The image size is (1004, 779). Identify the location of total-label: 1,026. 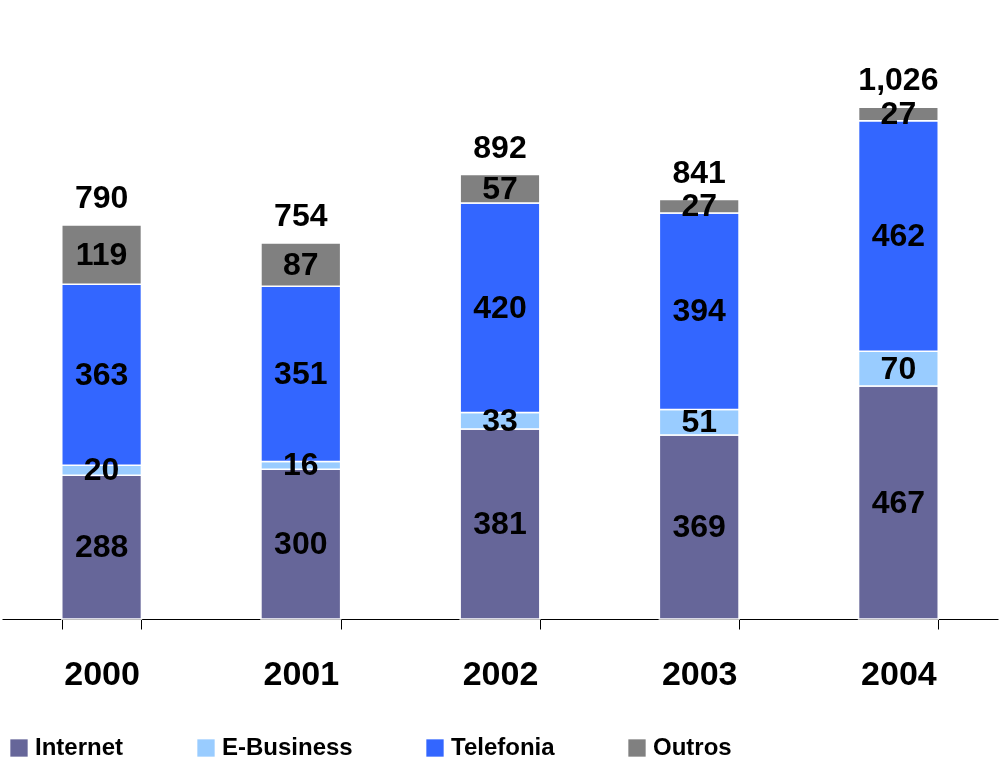
(898, 79).